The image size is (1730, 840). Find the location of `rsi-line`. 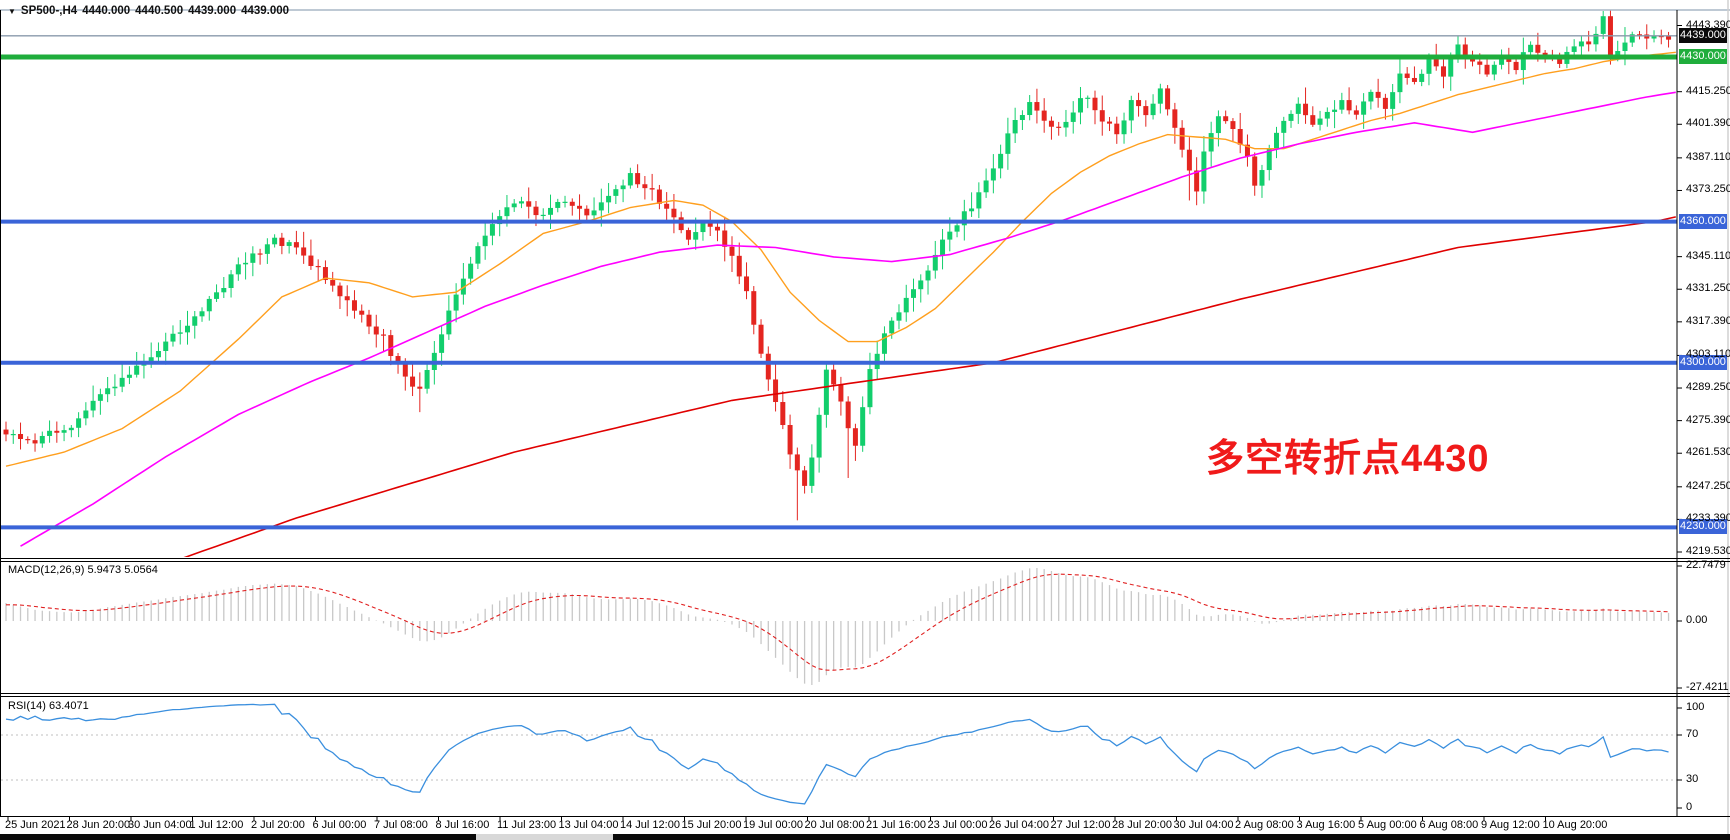

rsi-line is located at coordinates (837, 754).